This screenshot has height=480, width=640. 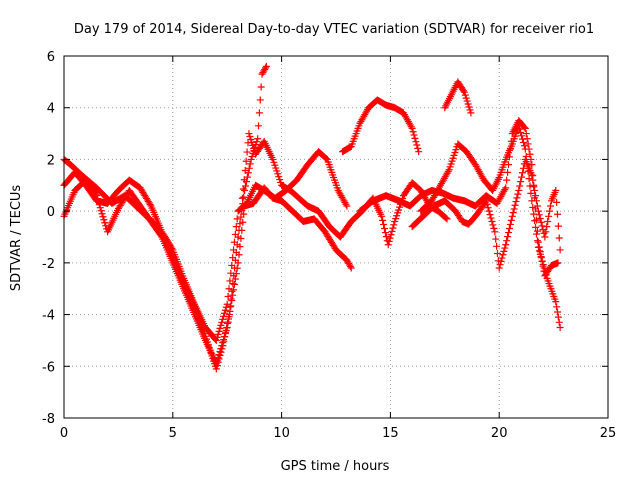 What do you see at coordinates (48, 316) in the screenshot?
I see `y-tick-label: -4` at bounding box center [48, 316].